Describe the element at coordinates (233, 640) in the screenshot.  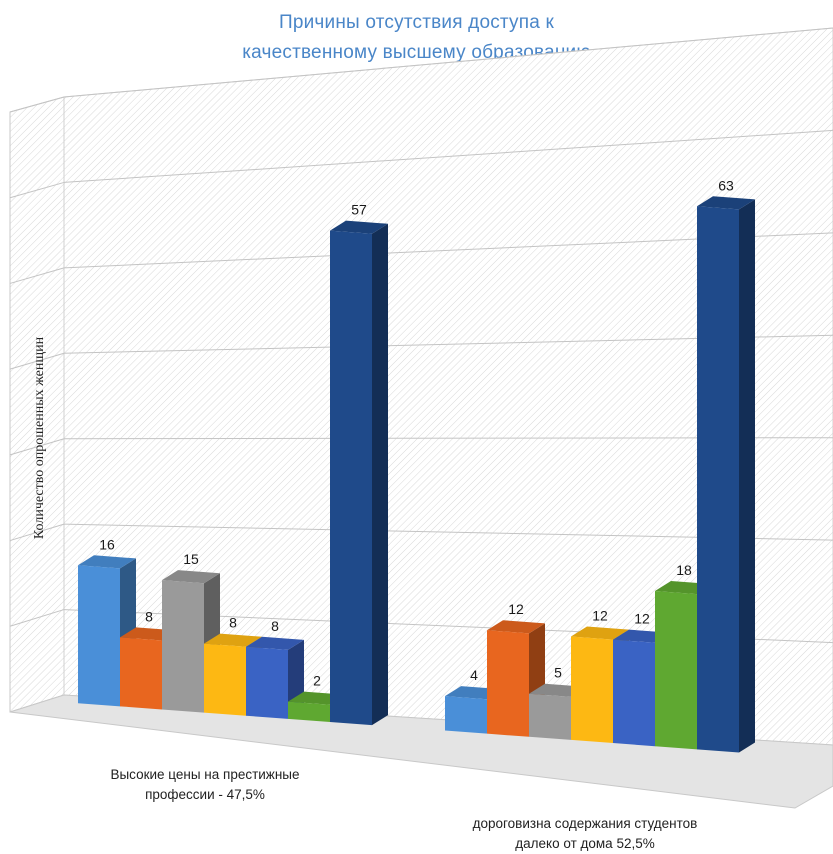
I see `bar-1-4-top` at that location.